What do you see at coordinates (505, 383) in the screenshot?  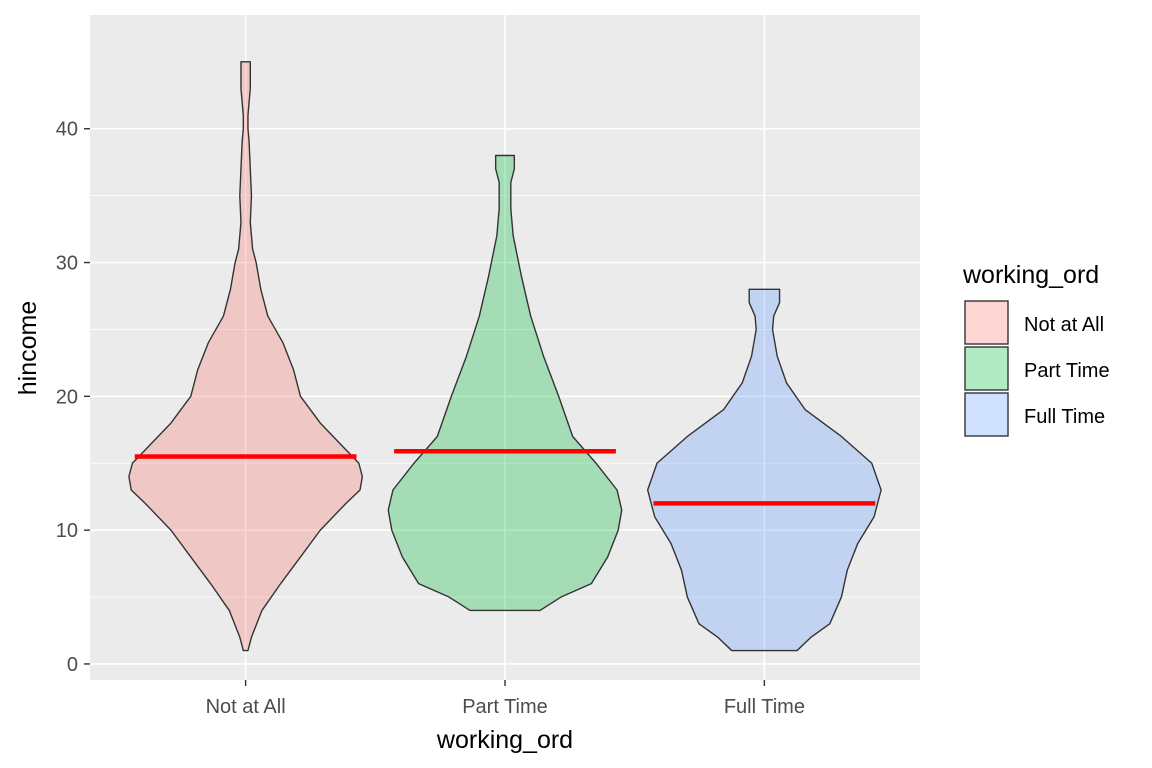 I see `violin-part-time` at bounding box center [505, 383].